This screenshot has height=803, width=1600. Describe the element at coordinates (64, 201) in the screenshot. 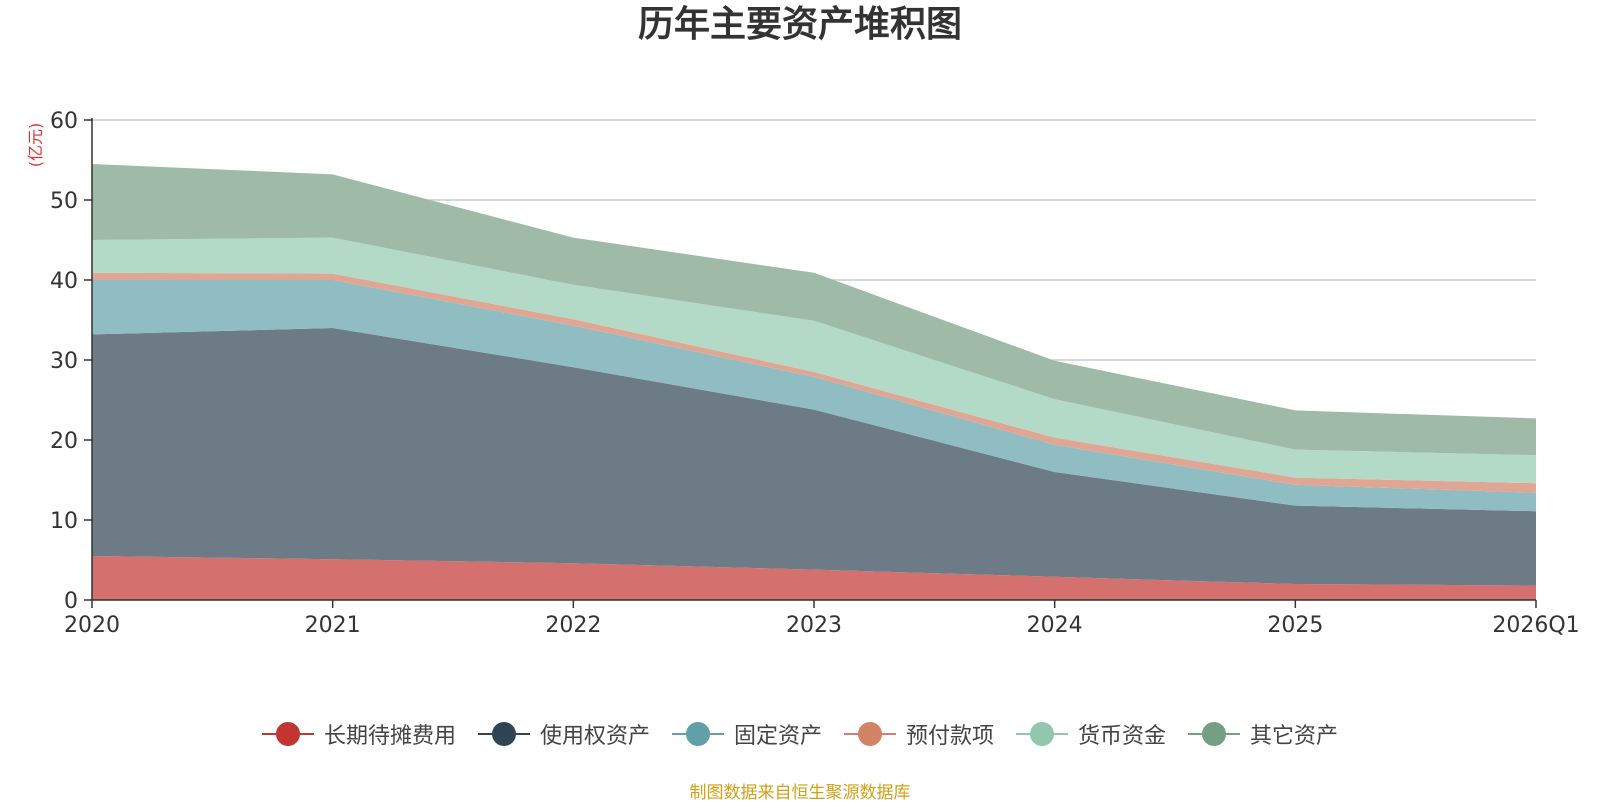

I see `y-tick-label: 50` at that location.